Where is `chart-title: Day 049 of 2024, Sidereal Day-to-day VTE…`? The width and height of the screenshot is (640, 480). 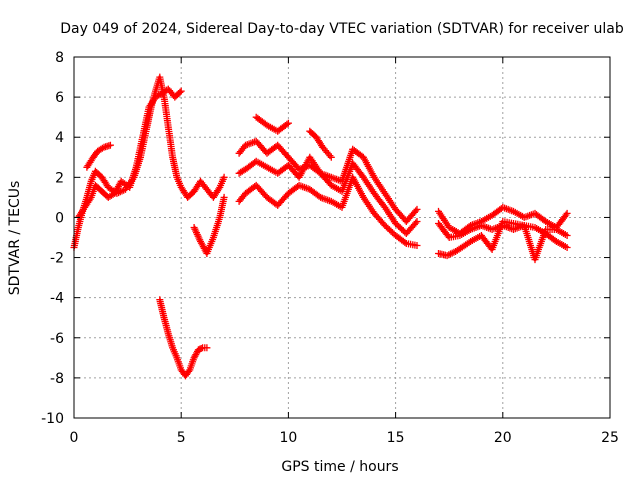
chart-title: Day 049 of 2024, Sidereal Day-to-day VTE… is located at coordinates (342, 29).